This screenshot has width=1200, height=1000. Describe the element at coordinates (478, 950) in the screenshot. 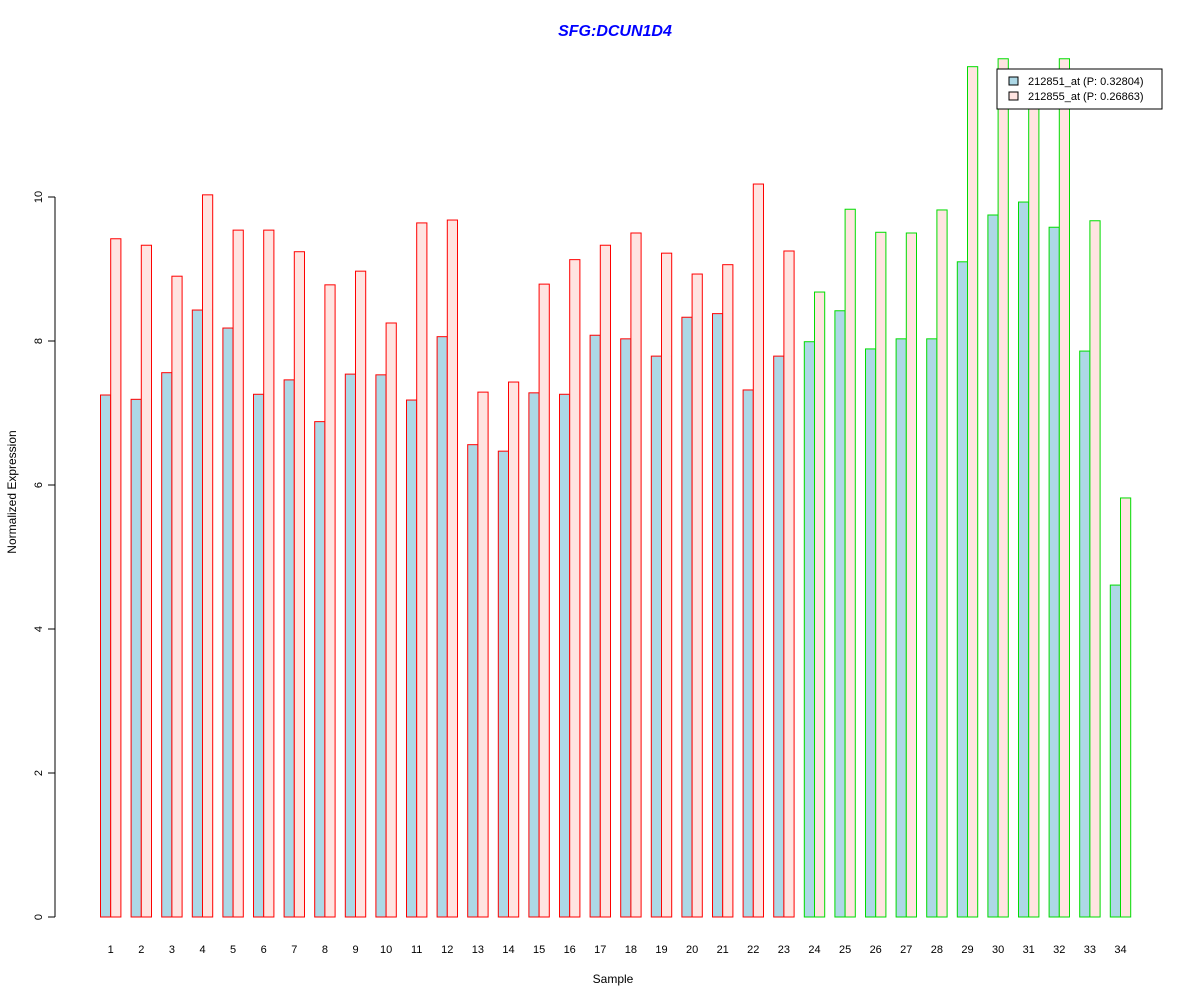

I see `x-tick-label: 13` at that location.